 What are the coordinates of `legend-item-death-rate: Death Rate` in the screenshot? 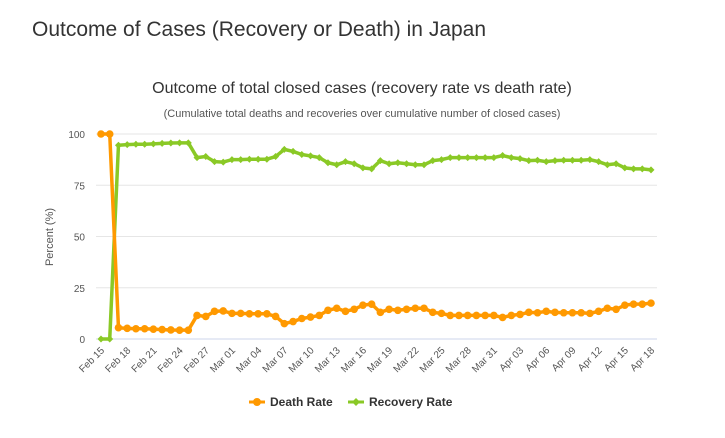 It's located at (291, 402).